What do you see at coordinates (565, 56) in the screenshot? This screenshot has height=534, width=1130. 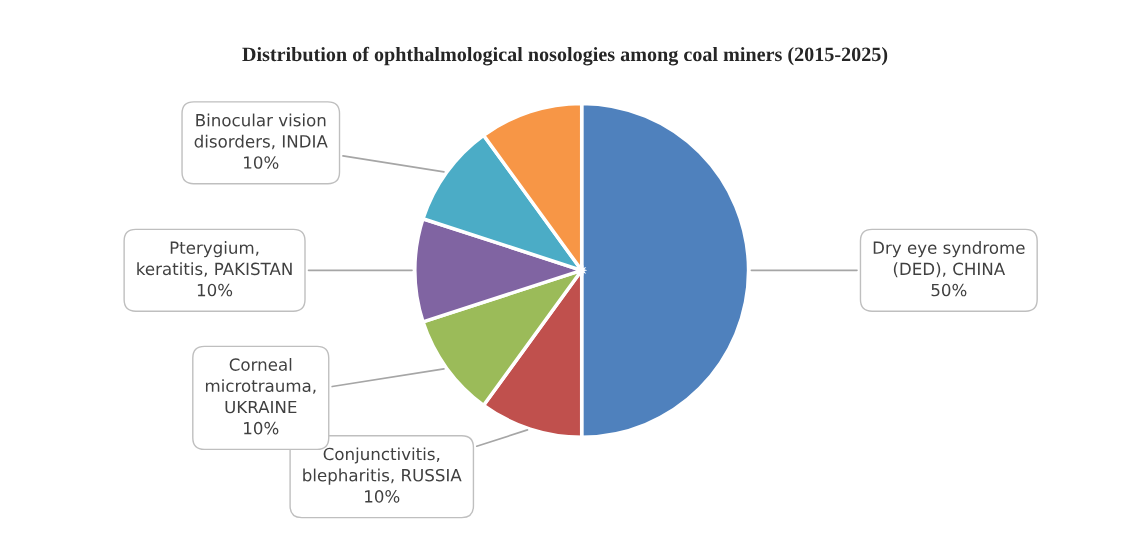 I see `chart-title: Distribution of ophthalmological nosologies among coal miners (2015-2025)` at bounding box center [565, 56].